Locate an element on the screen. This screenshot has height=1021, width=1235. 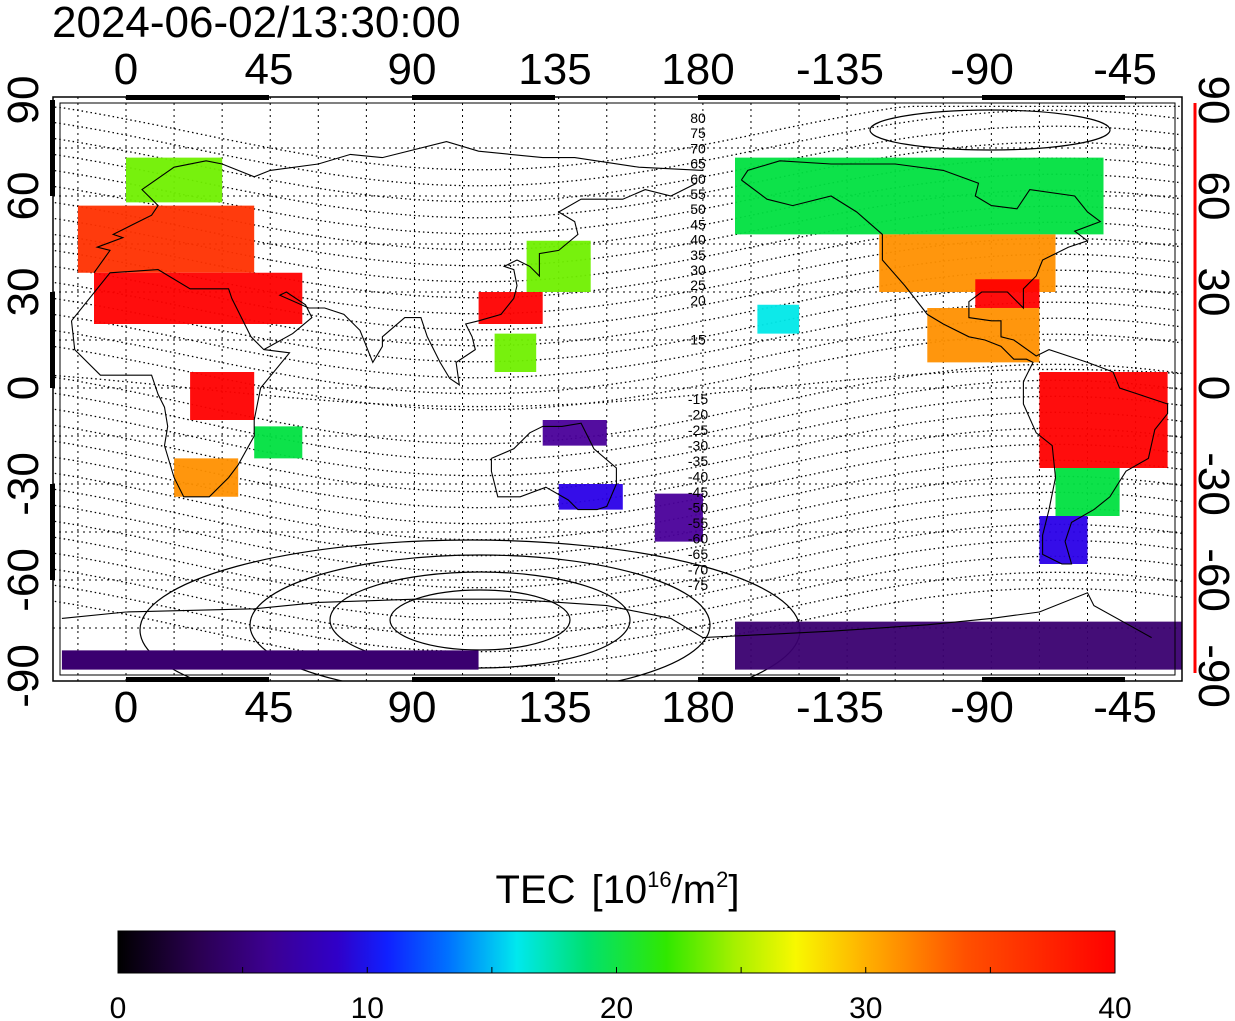
x-tick-label-top: 45 is located at coordinates (269, 69).